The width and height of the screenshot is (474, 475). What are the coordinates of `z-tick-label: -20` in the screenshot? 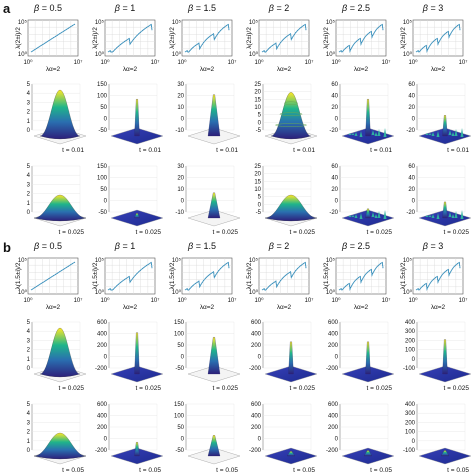 It's located at (410, 131).